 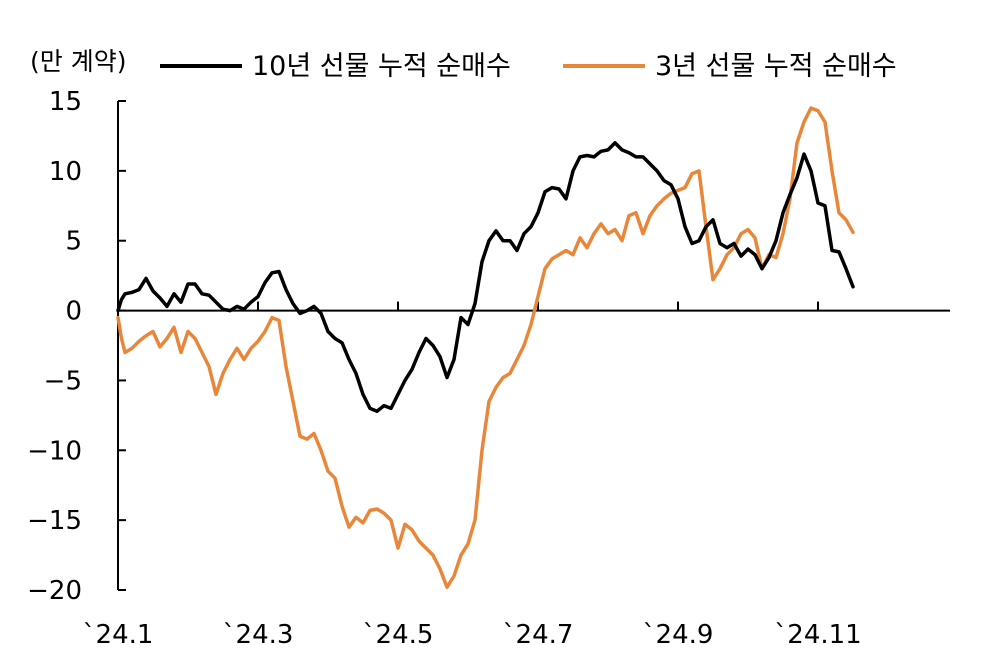 I want to click on legend-label-3y: 3년 선물 누적 순매수, so click(x=776, y=66).